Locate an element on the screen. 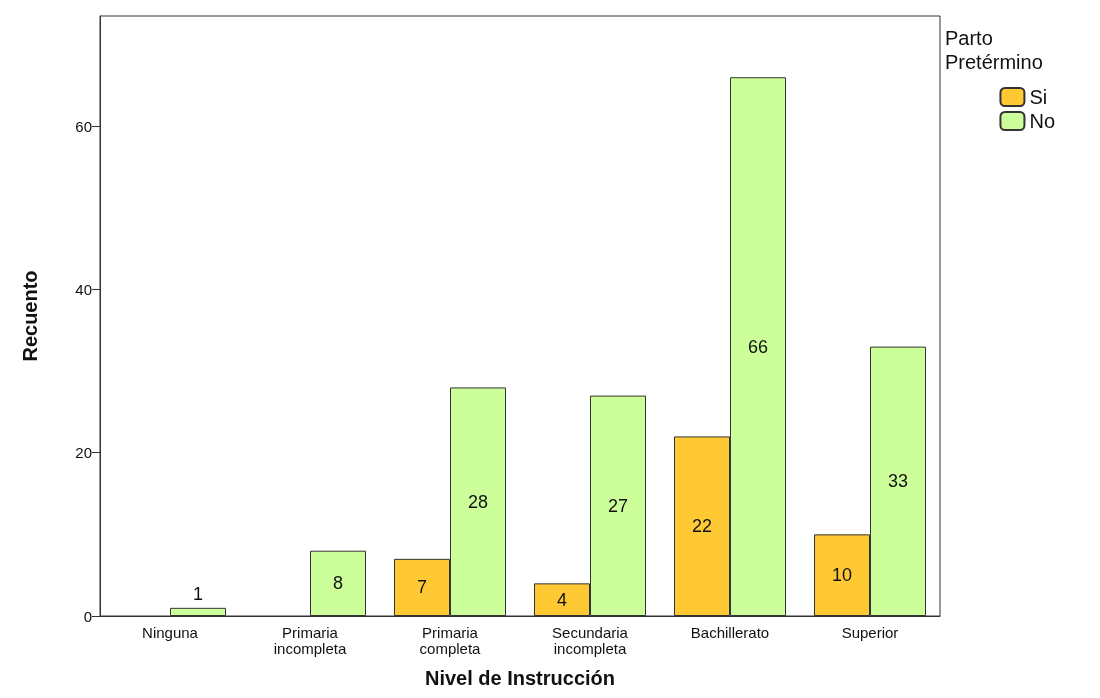  y-tick-label: 0 is located at coordinates (87, 616).